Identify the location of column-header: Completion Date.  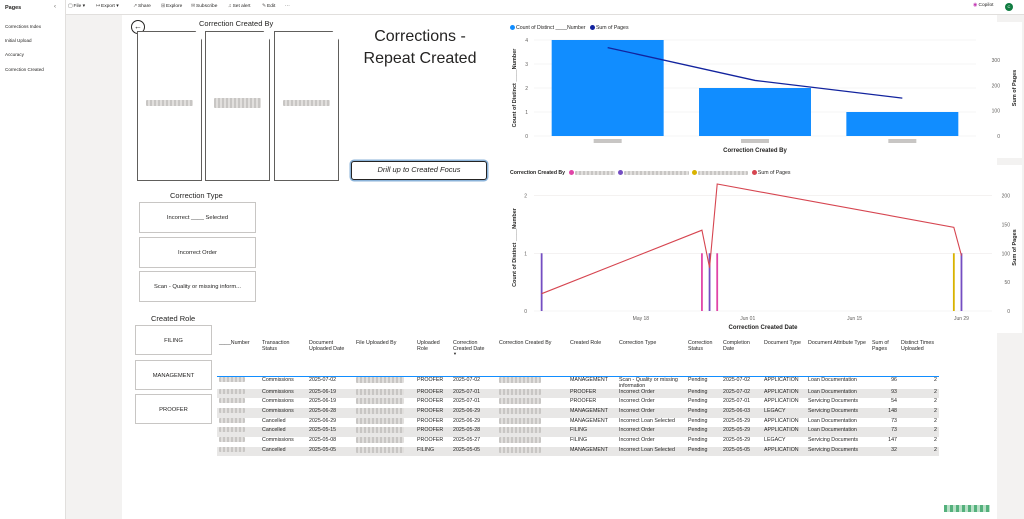
(741, 358).